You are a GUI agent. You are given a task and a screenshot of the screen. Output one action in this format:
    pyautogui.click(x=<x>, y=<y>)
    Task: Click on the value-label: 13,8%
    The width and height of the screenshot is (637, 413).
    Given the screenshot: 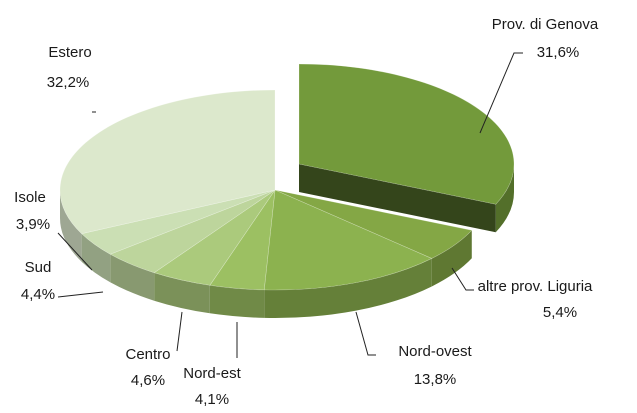 What is the action you would take?
    pyautogui.click(x=435, y=379)
    